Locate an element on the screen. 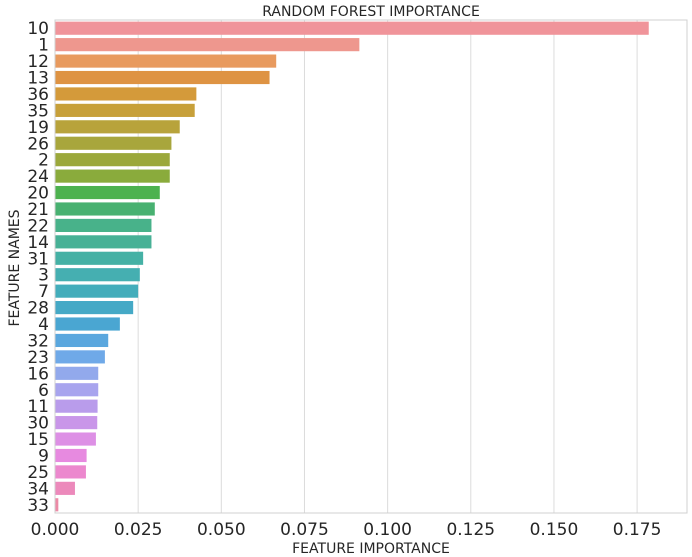 The height and width of the screenshot is (557, 692). x-tick-label: 0.050 is located at coordinates (221, 530).